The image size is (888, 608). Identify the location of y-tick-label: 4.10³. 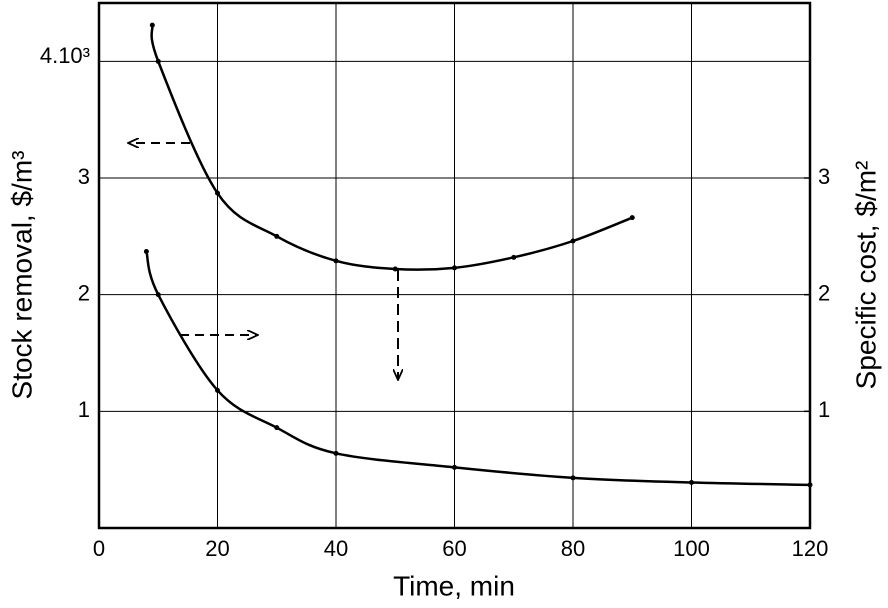
(65, 55).